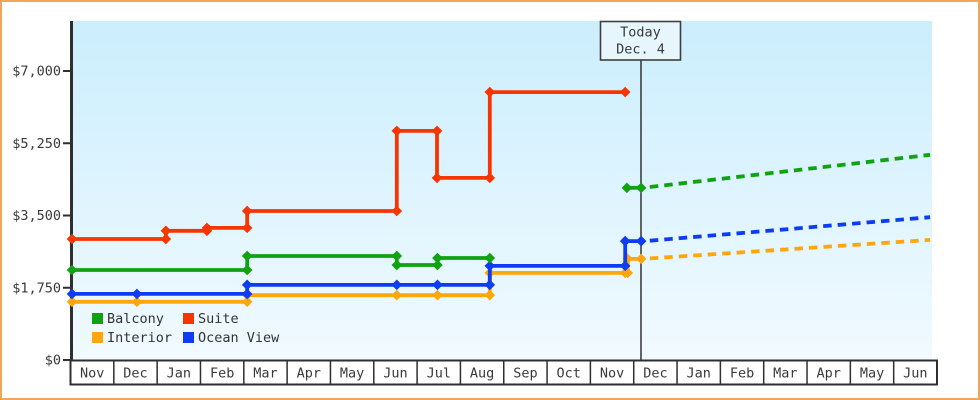 This screenshot has height=400, width=980. What do you see at coordinates (36, 288) in the screenshot?
I see `y-tick-label: $1,750` at bounding box center [36, 288].